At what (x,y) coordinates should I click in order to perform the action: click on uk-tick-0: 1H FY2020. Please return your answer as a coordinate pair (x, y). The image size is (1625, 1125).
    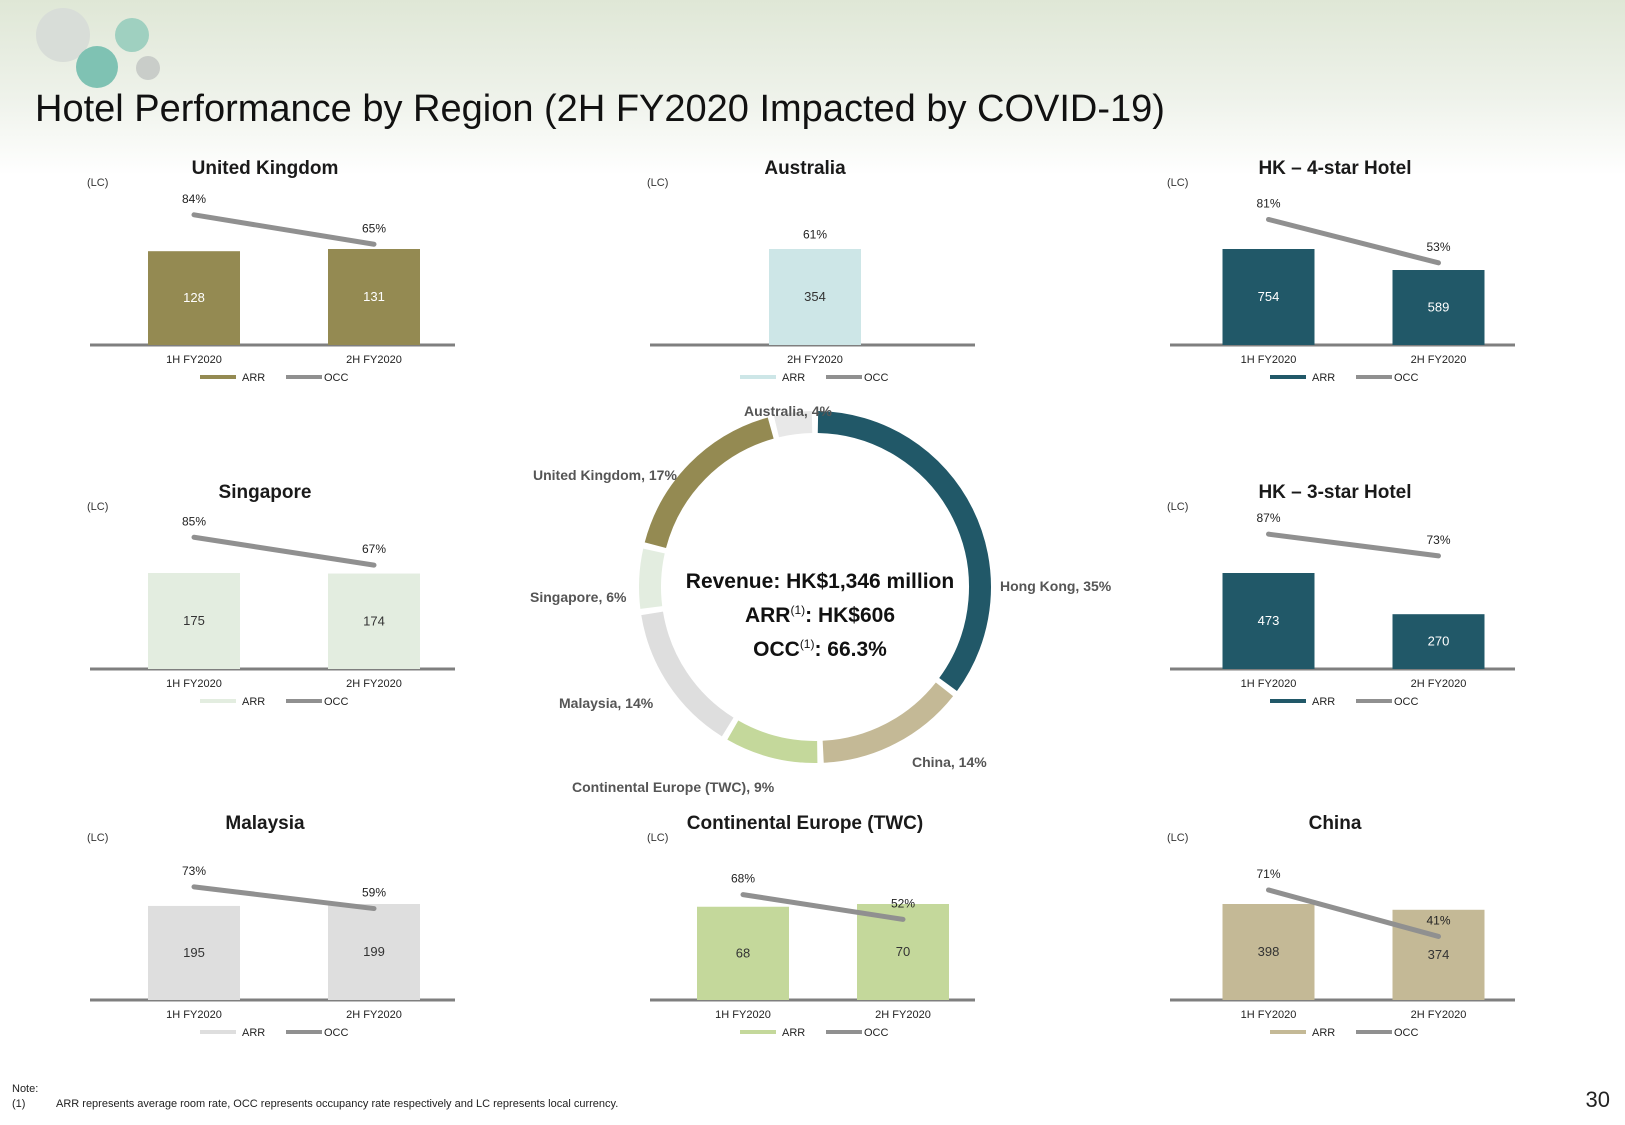
    Looking at the image, I should click on (194, 360).